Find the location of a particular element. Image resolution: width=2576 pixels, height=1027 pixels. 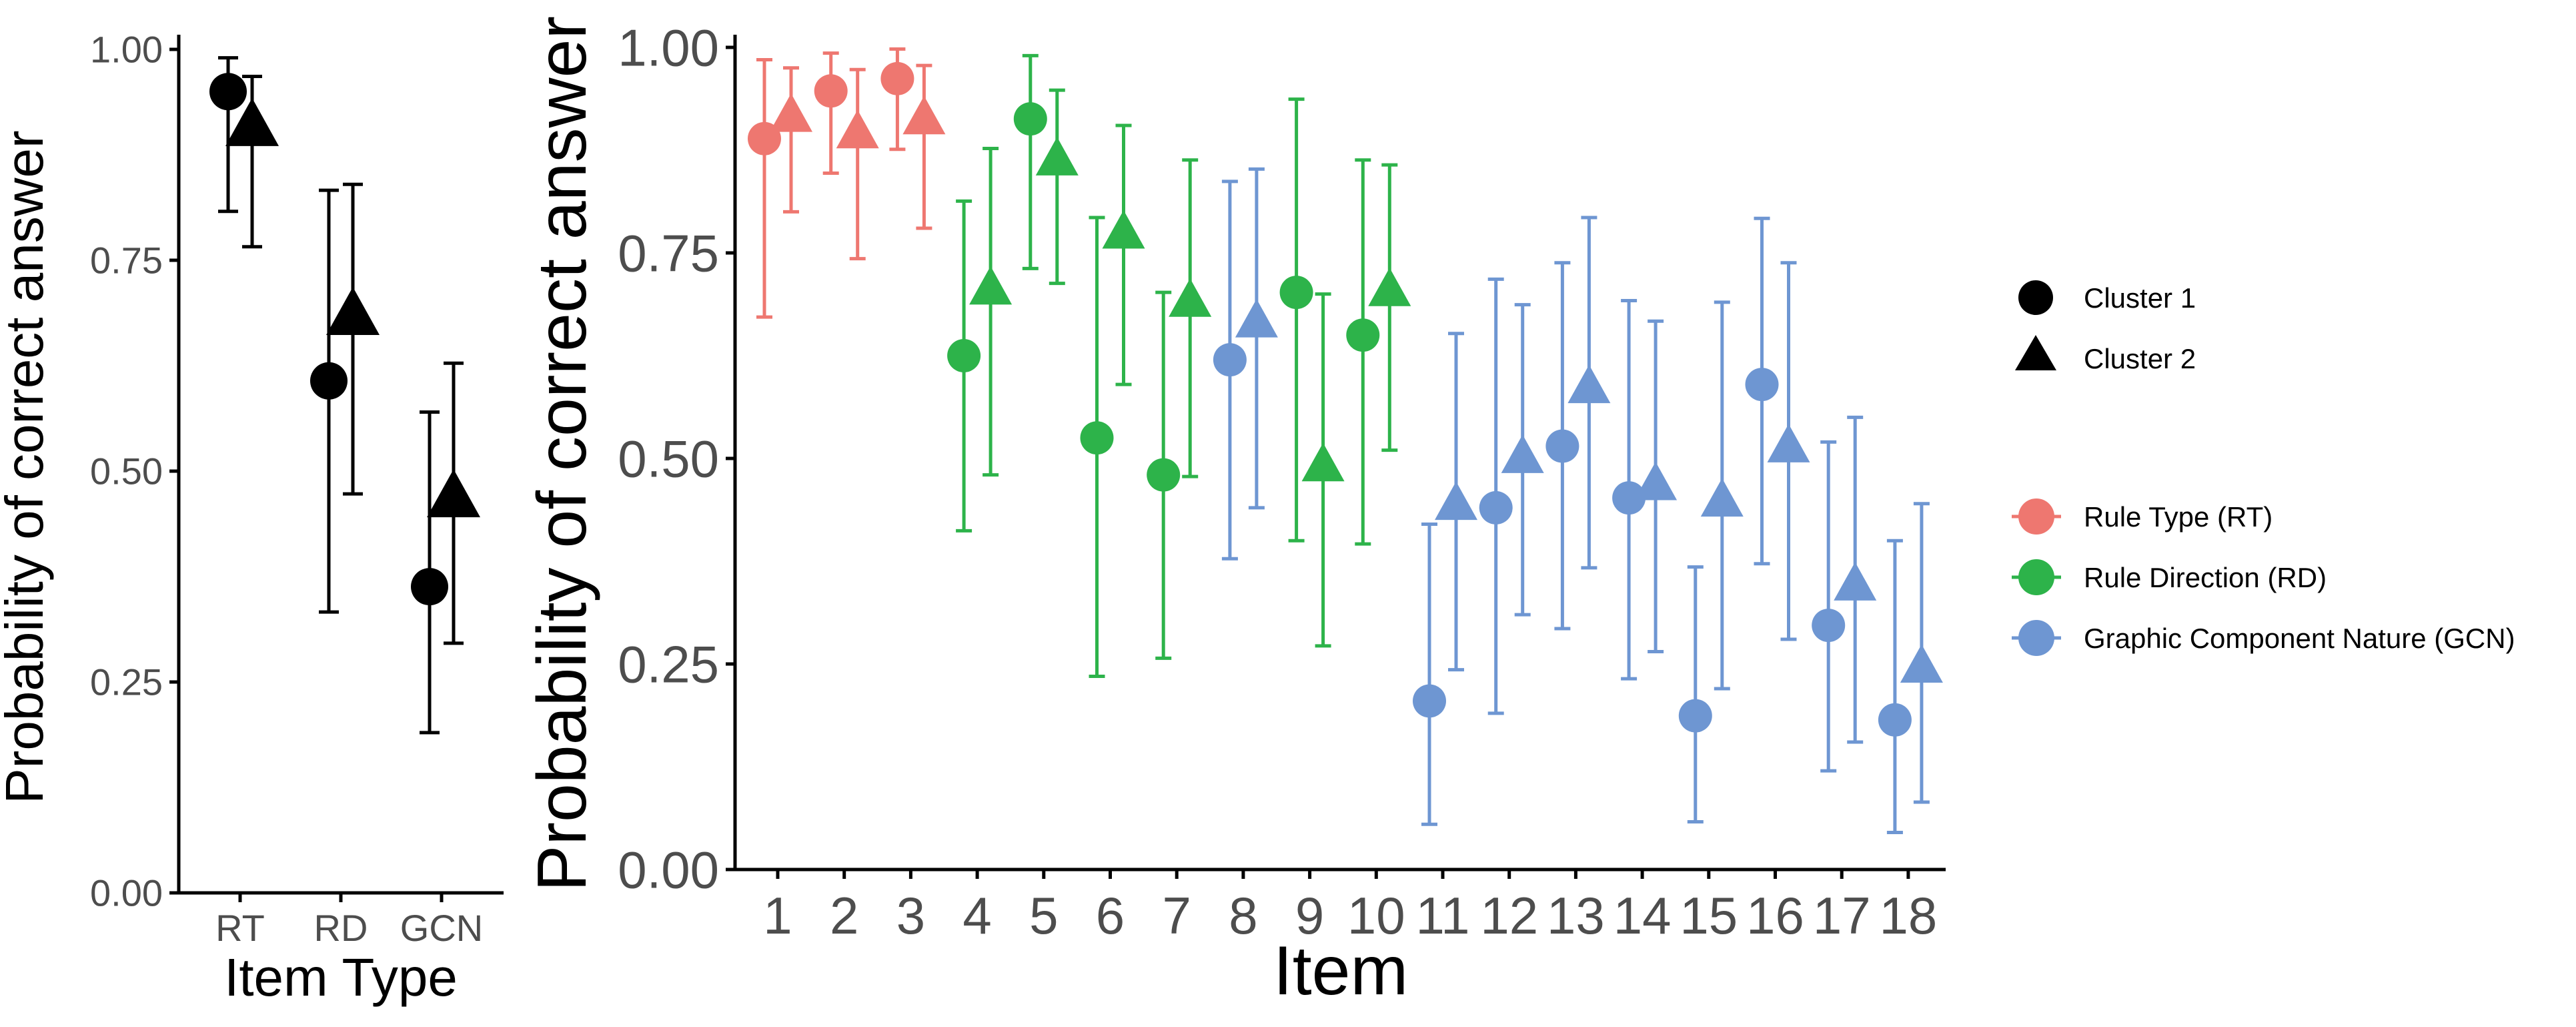

left-x-ticks: RT RD GCN is located at coordinates (349, 921).